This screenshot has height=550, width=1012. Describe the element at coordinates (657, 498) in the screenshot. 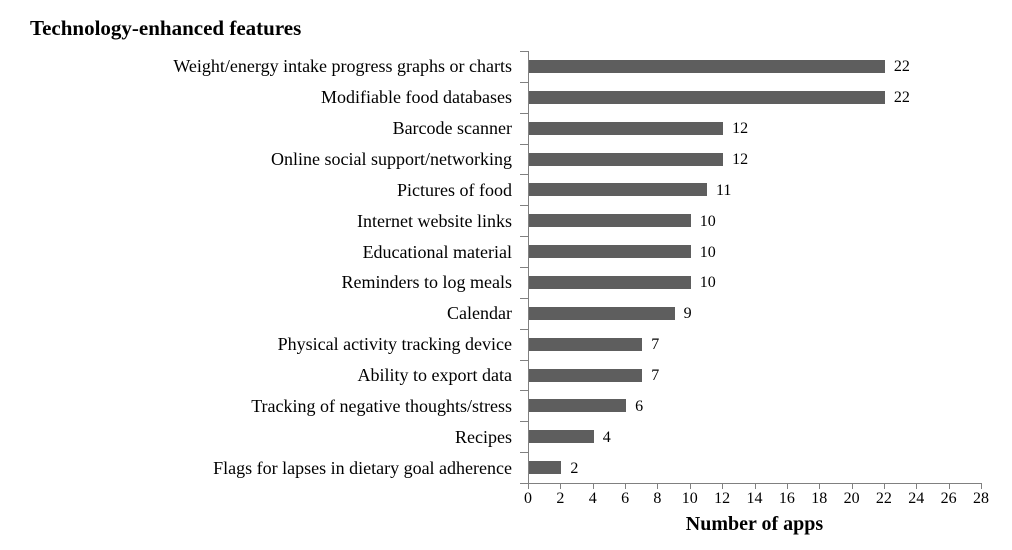

I see `x-tick-label: 8` at that location.